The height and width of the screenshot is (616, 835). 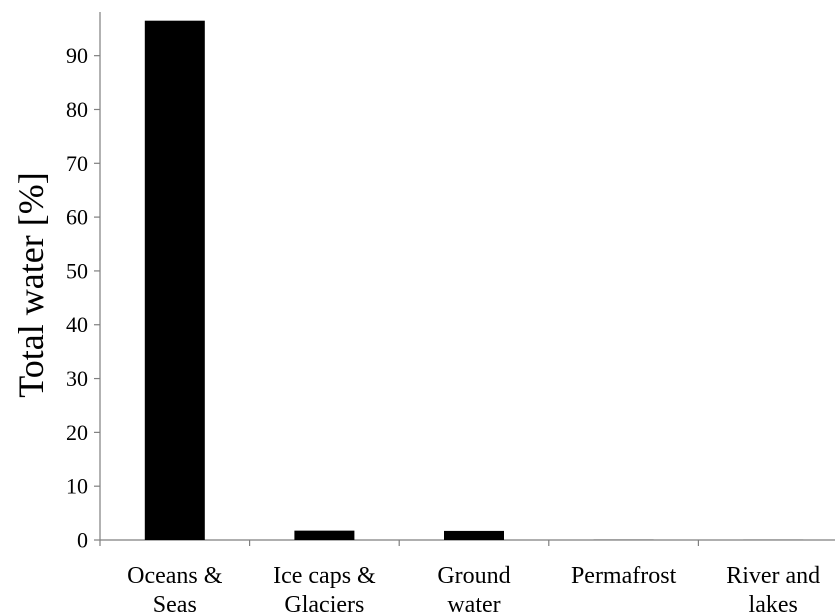 I want to click on x-axis, so click(x=467, y=542).